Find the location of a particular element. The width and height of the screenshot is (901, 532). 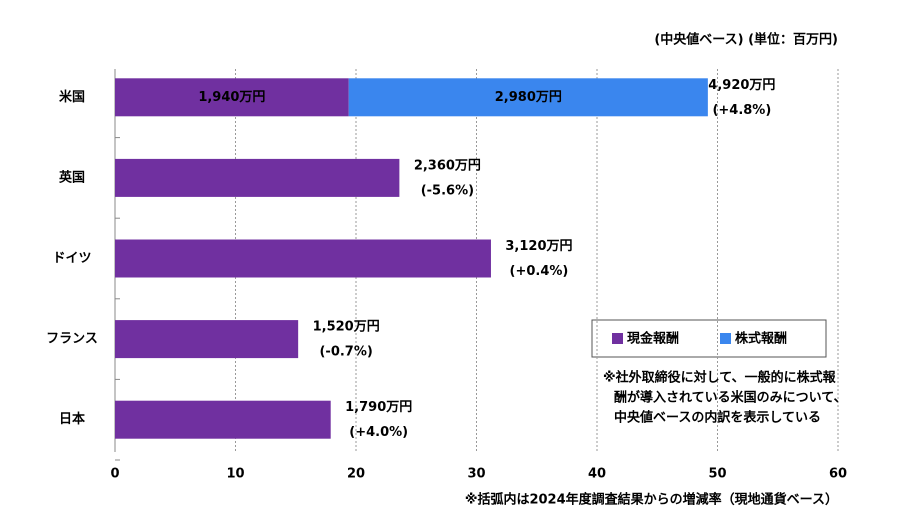

x-tick-label: 50 is located at coordinates (717, 474).